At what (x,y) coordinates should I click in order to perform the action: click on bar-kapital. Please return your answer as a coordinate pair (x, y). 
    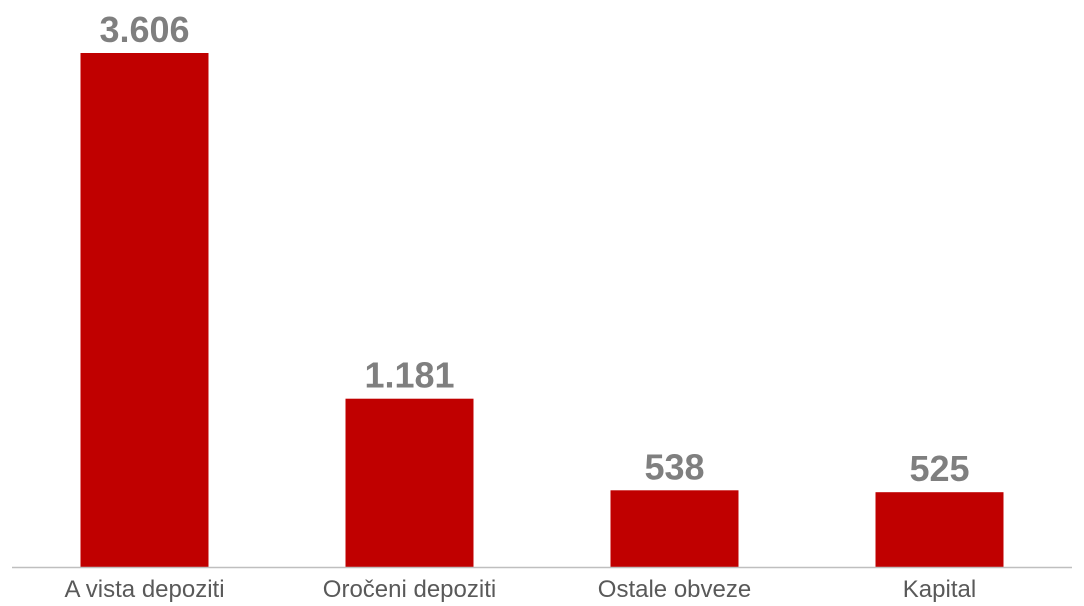
    Looking at the image, I should click on (939, 529).